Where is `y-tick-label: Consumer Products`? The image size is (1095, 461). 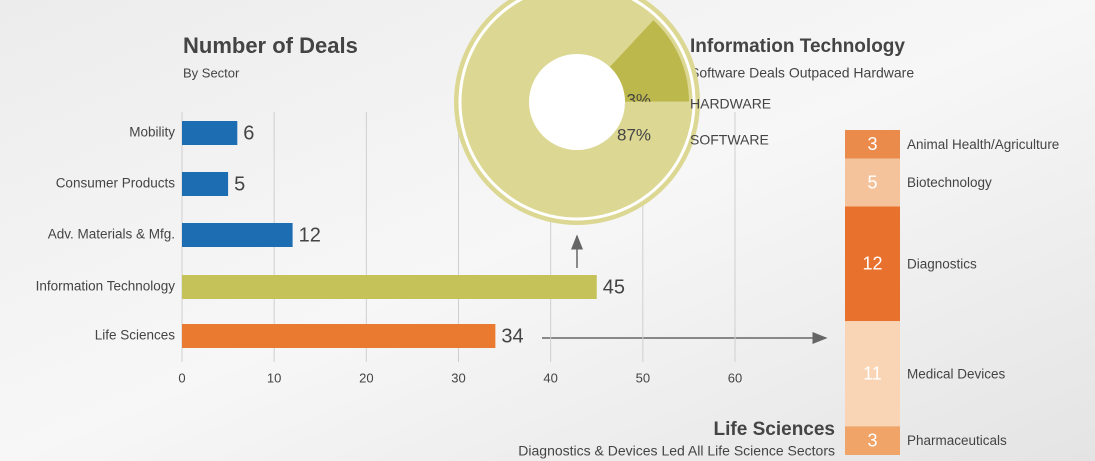
y-tick-label: Consumer Products is located at coordinates (116, 183).